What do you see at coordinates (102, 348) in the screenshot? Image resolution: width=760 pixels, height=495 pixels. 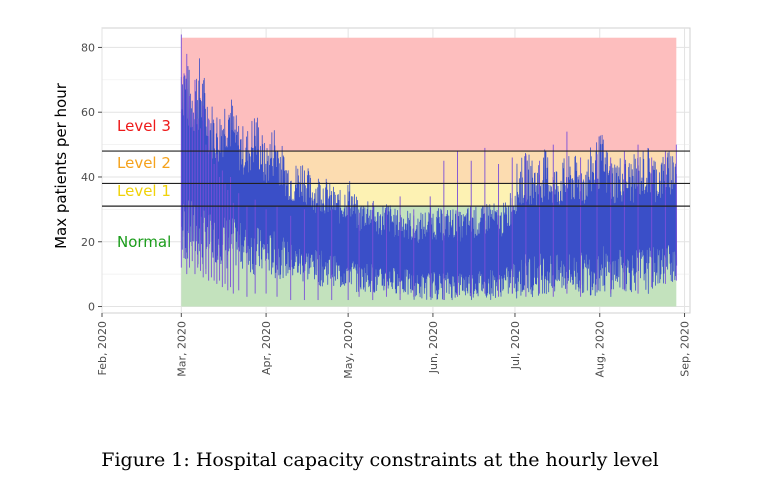 I see `x-tick-label: Feb, 2020` at bounding box center [102, 348].